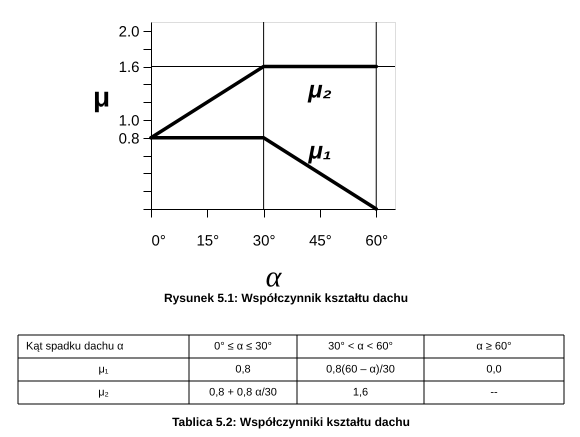 The height and width of the screenshot is (437, 580). What do you see at coordinates (129, 121) in the screenshot?
I see `y-tick-label: 1.0` at bounding box center [129, 121].